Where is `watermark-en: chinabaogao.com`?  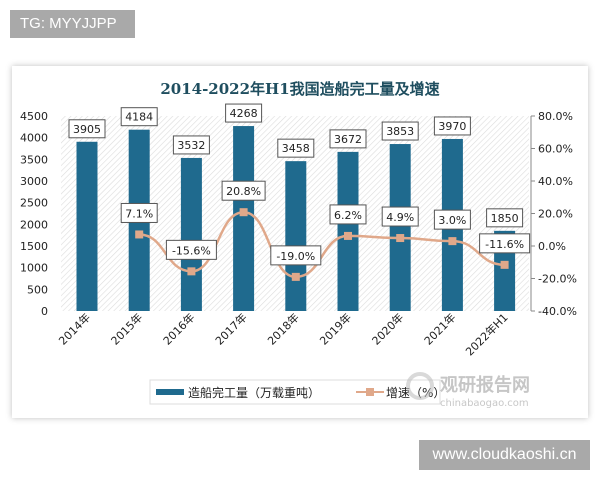
watermark-en: chinabaogao.com is located at coordinates (484, 403).